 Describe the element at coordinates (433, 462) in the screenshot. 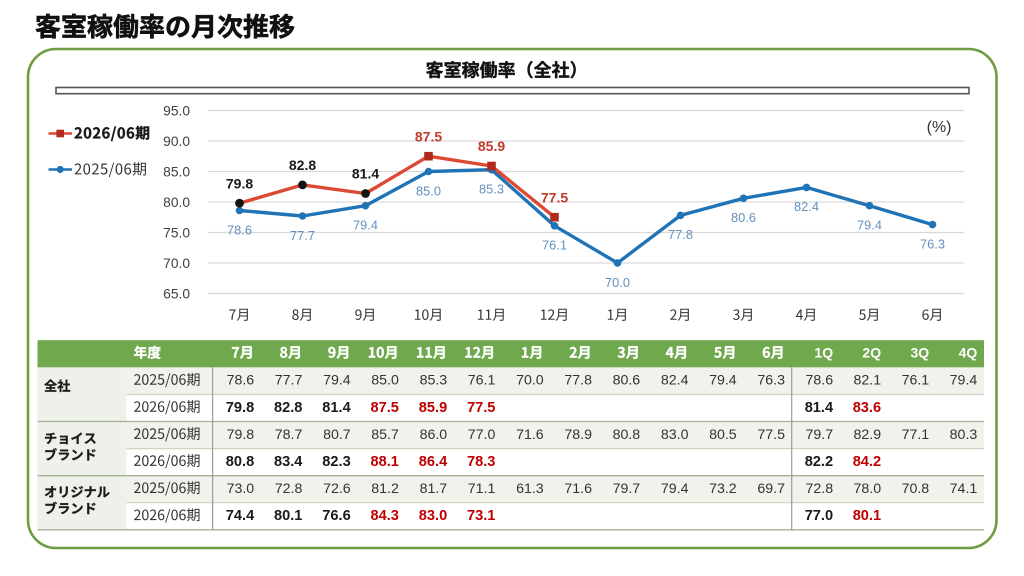

I see `svg-text: 86.4` at that location.